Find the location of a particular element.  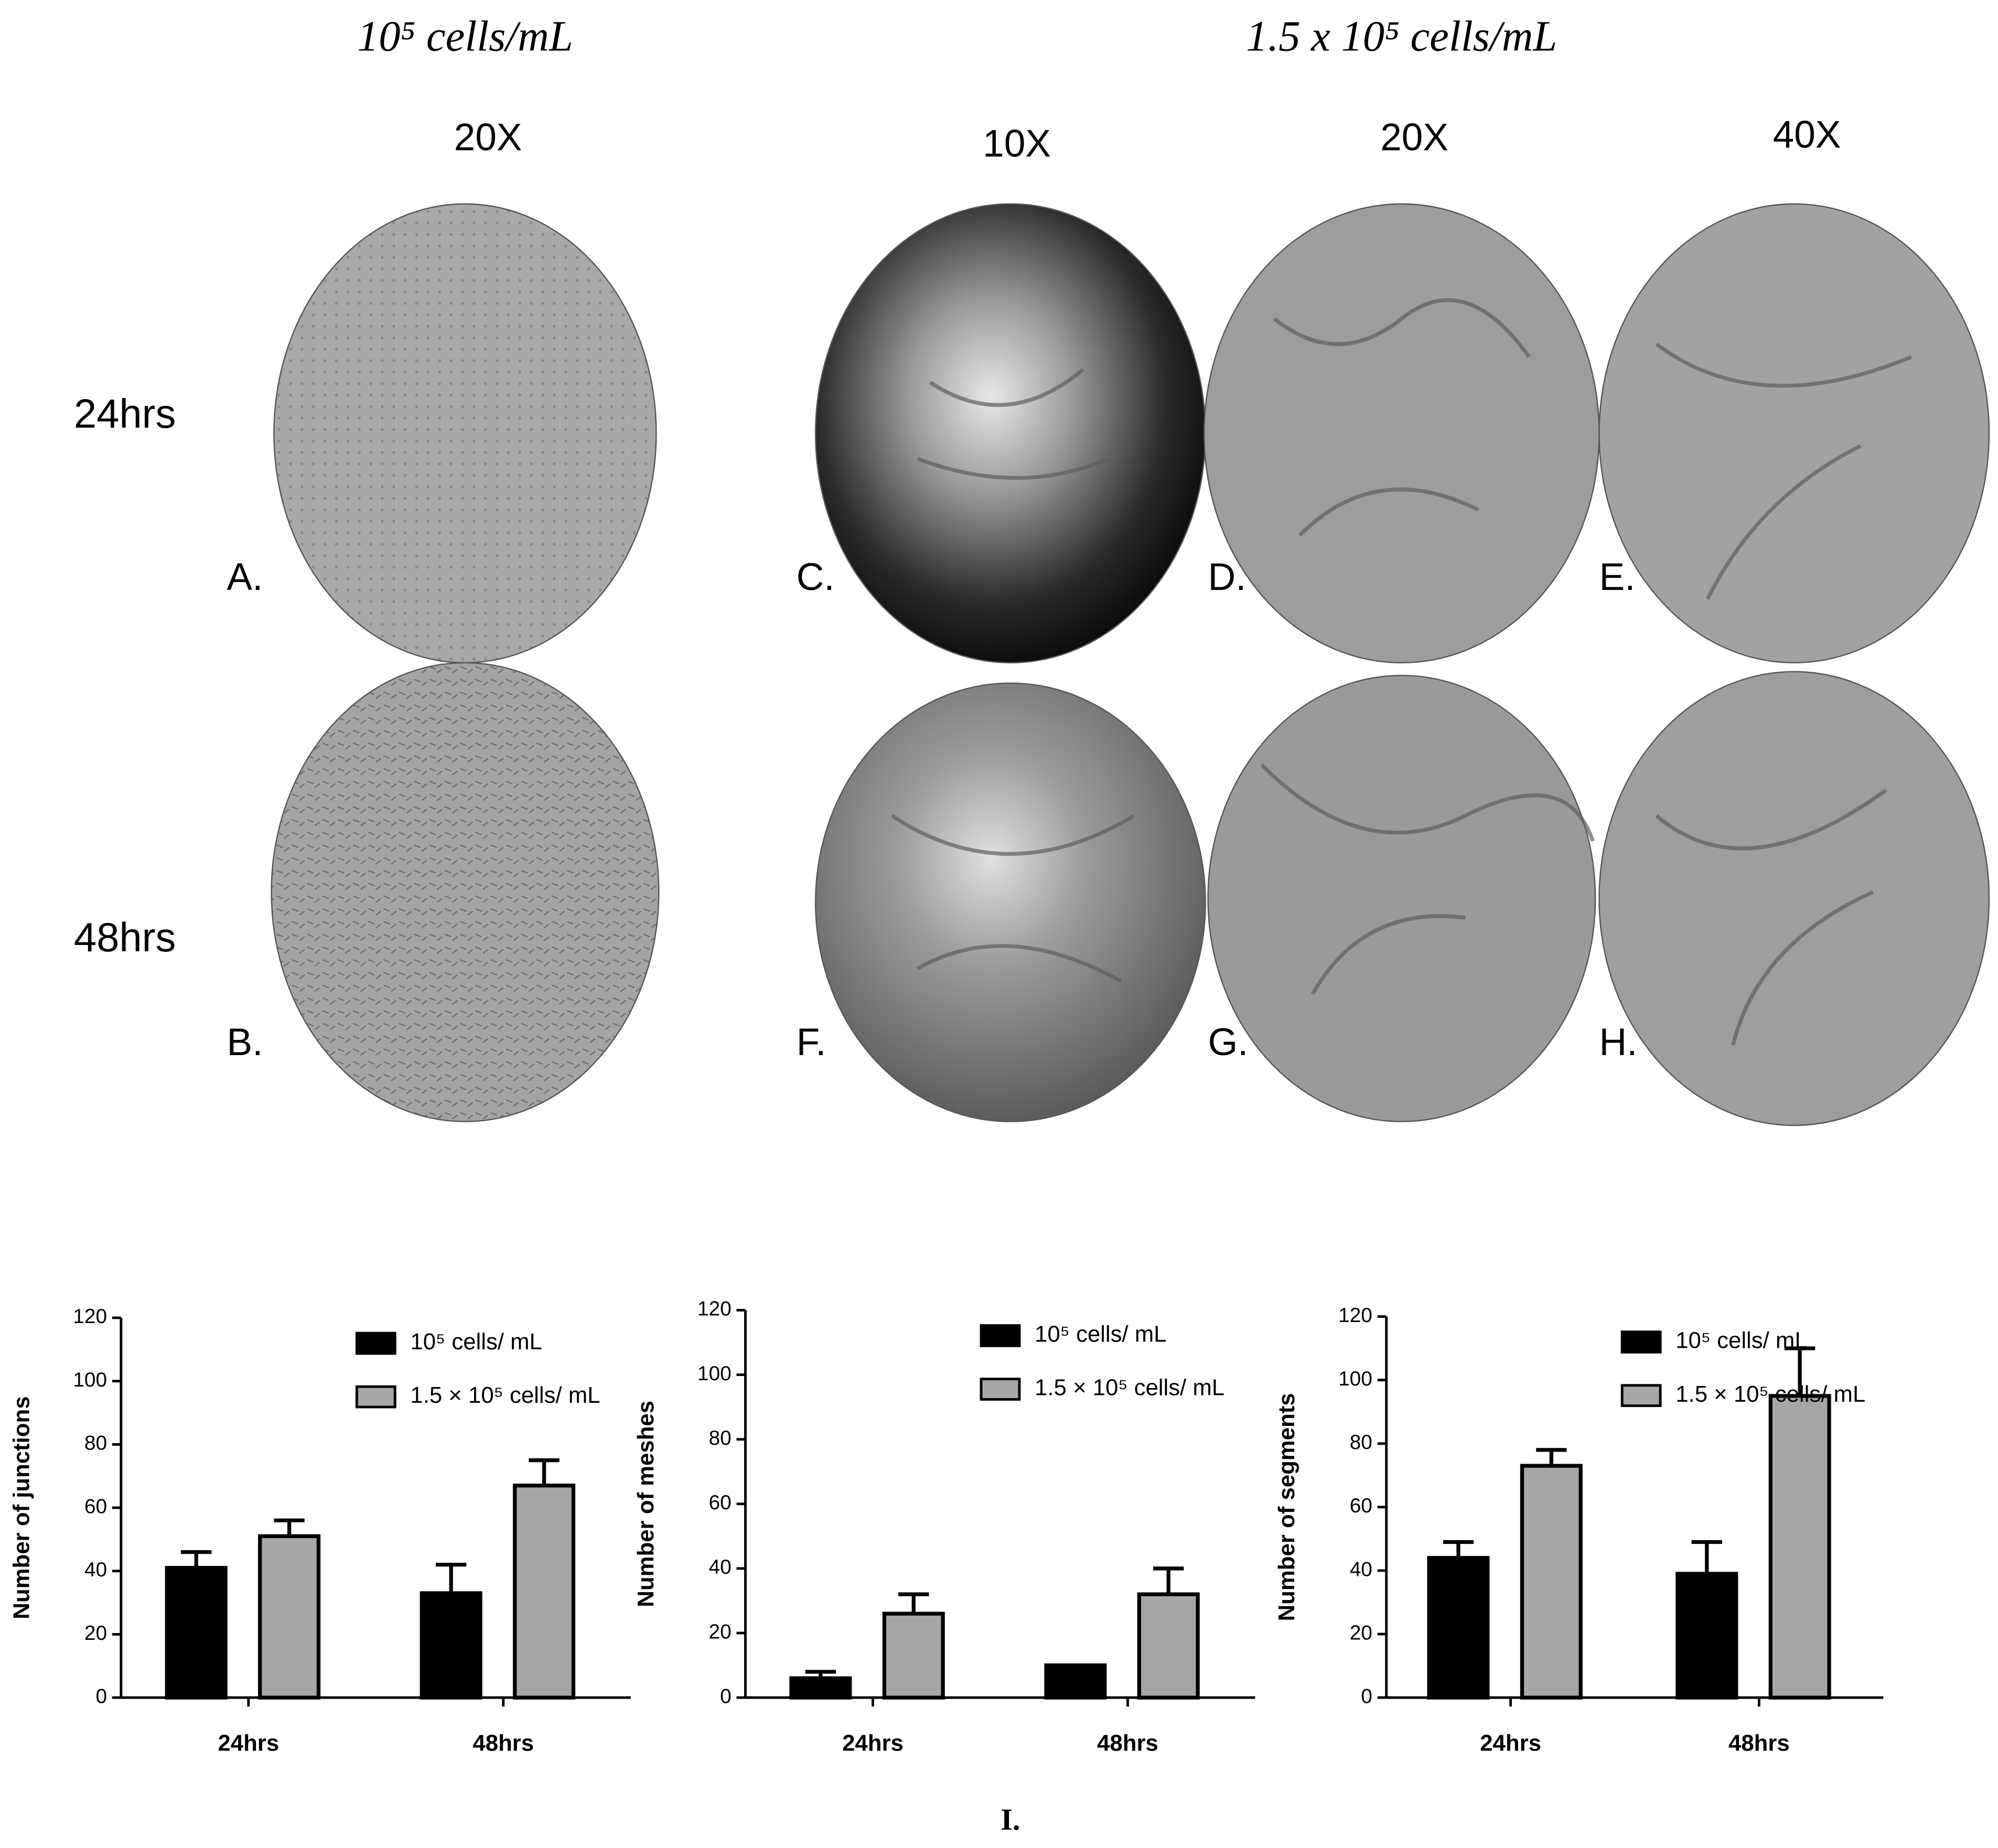

y-axis-label: Number of junctions is located at coordinates (21, 1507).